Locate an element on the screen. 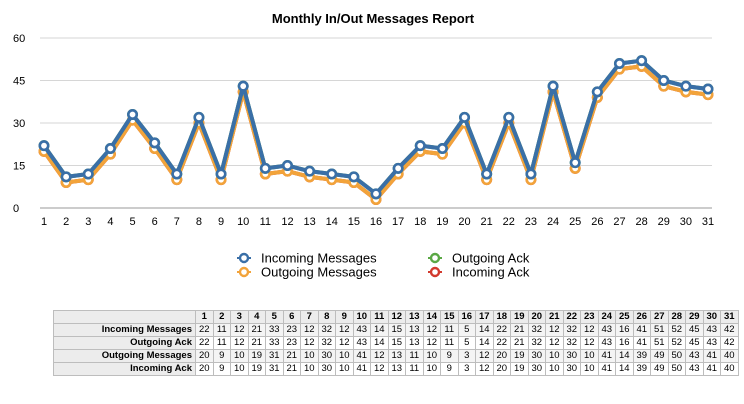  x-tick-label: 23 is located at coordinates (531, 222).